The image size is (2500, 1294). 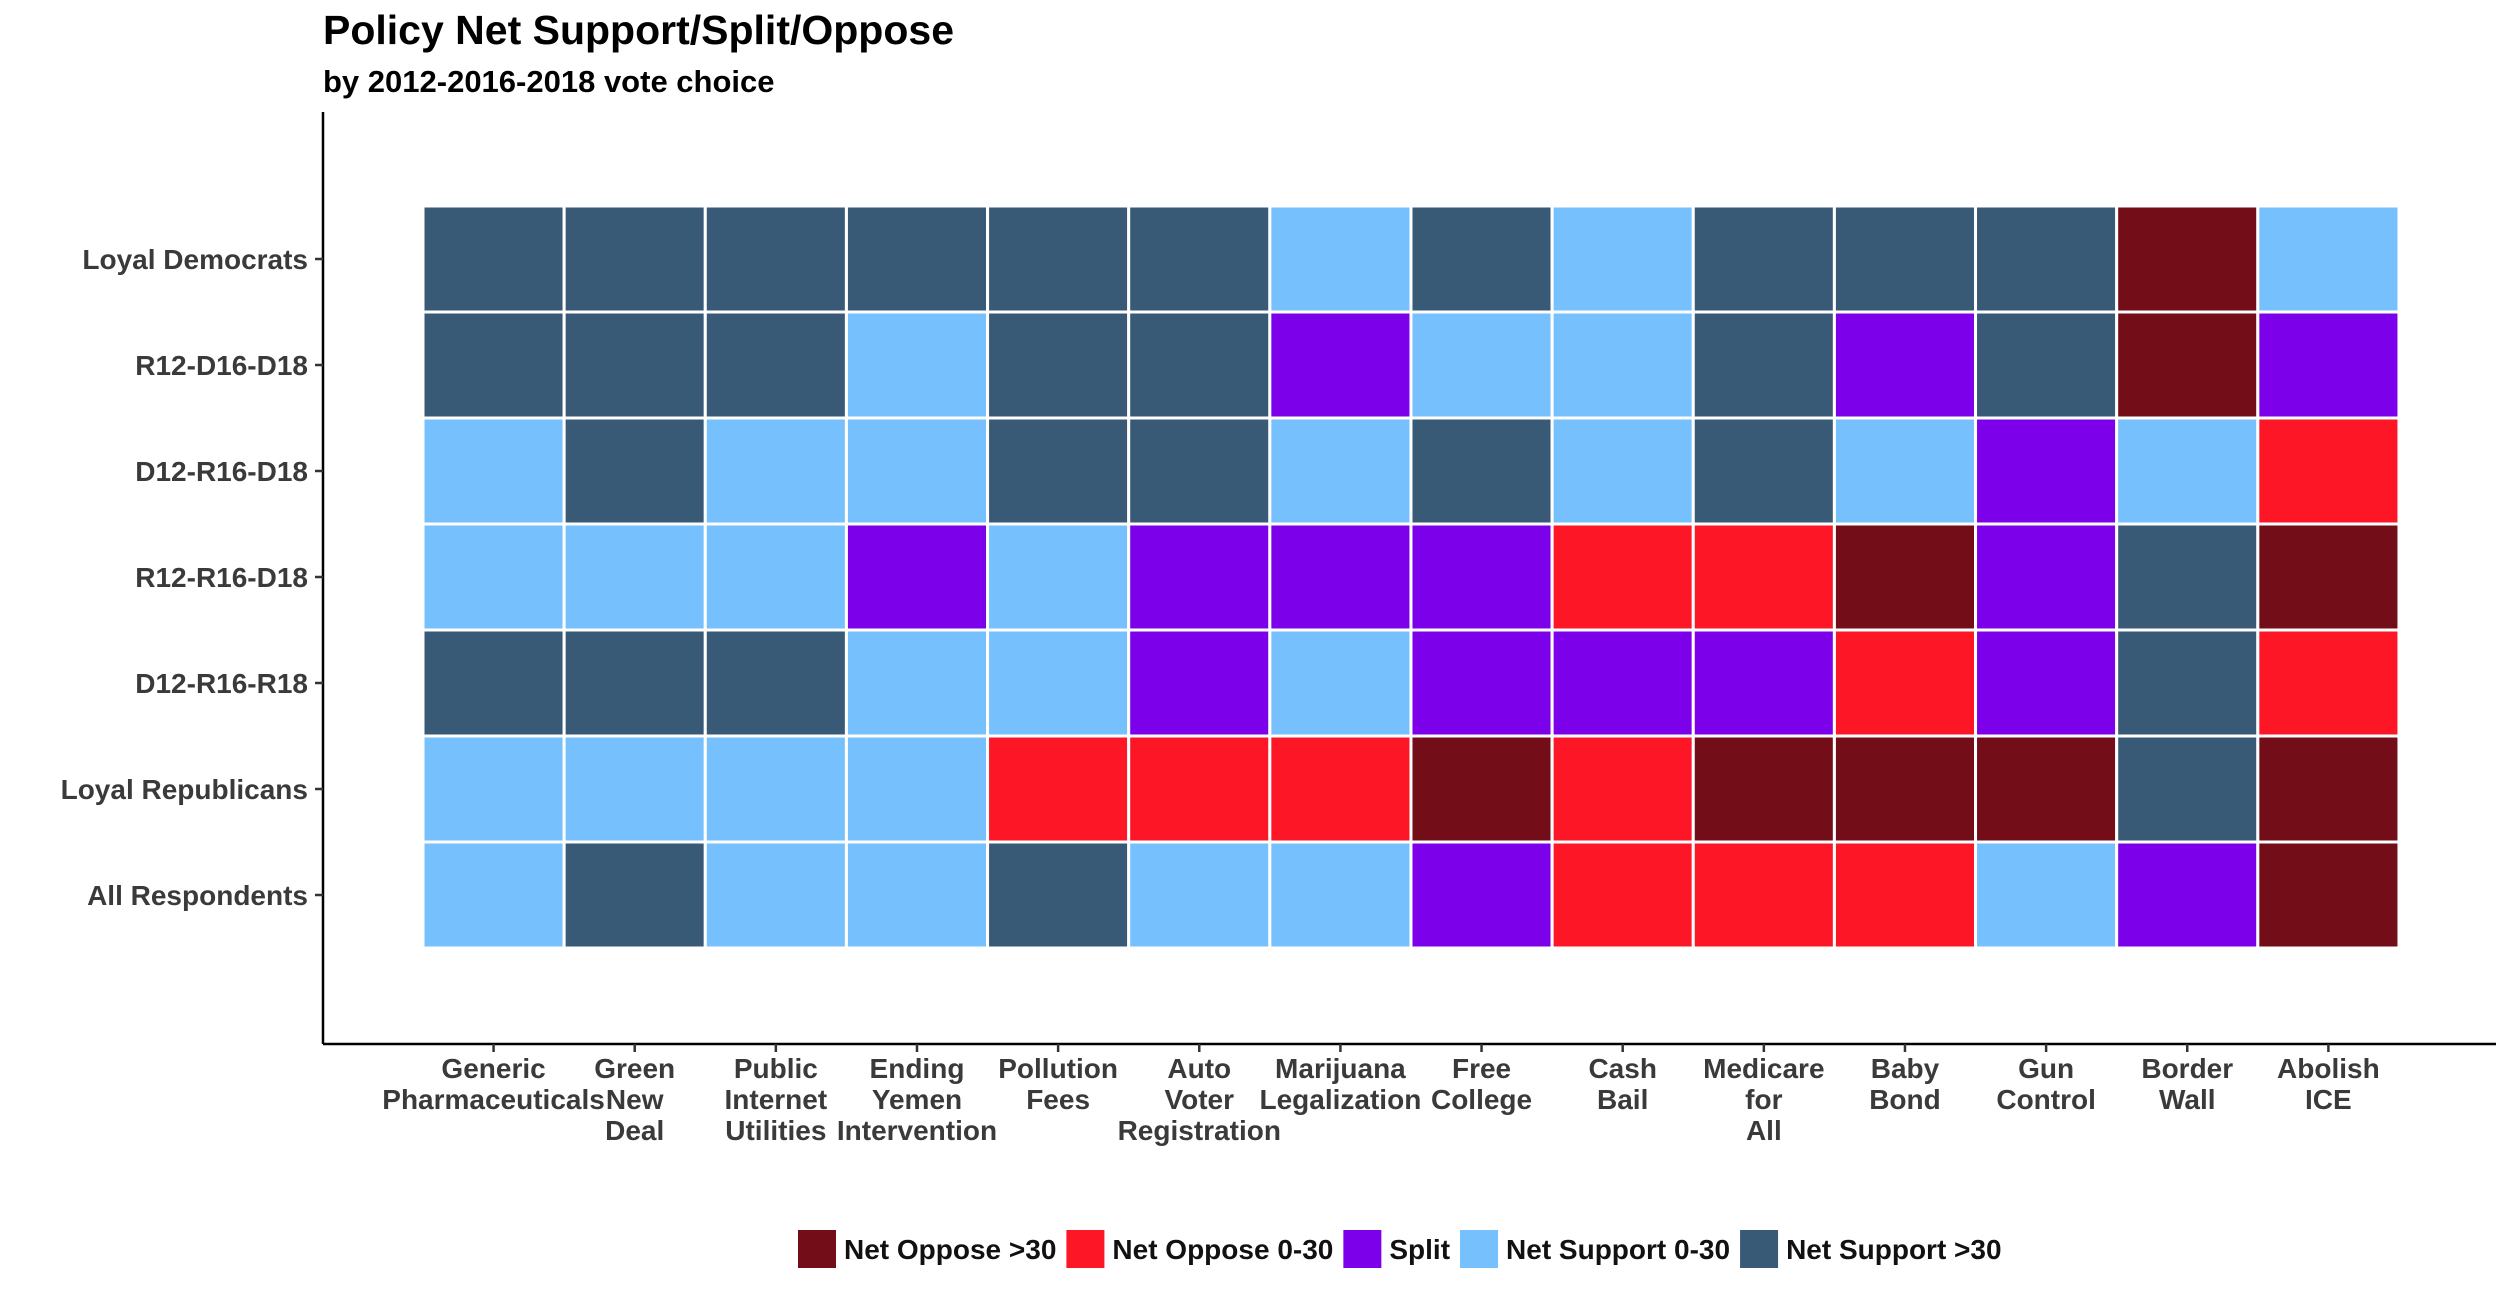 I want to click on x-tick-label: Gun Control, so click(x=2046, y=1084).